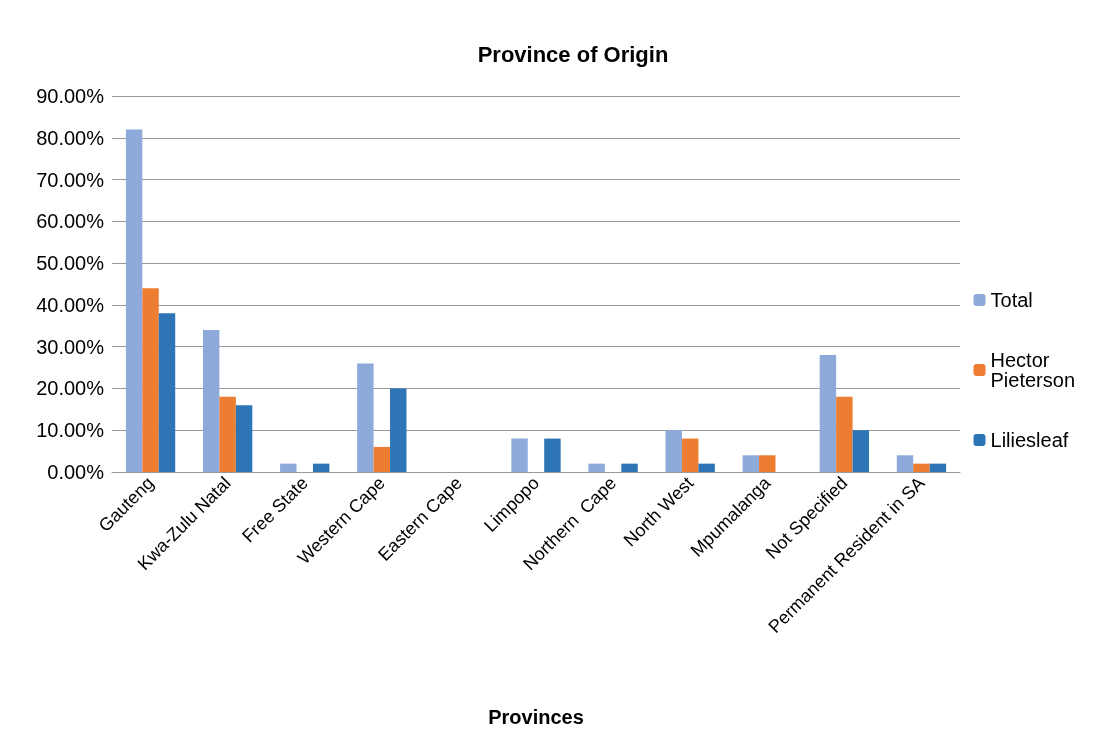  What do you see at coordinates (76, 472) in the screenshot?
I see `y-tick-label: 0.00%` at bounding box center [76, 472].